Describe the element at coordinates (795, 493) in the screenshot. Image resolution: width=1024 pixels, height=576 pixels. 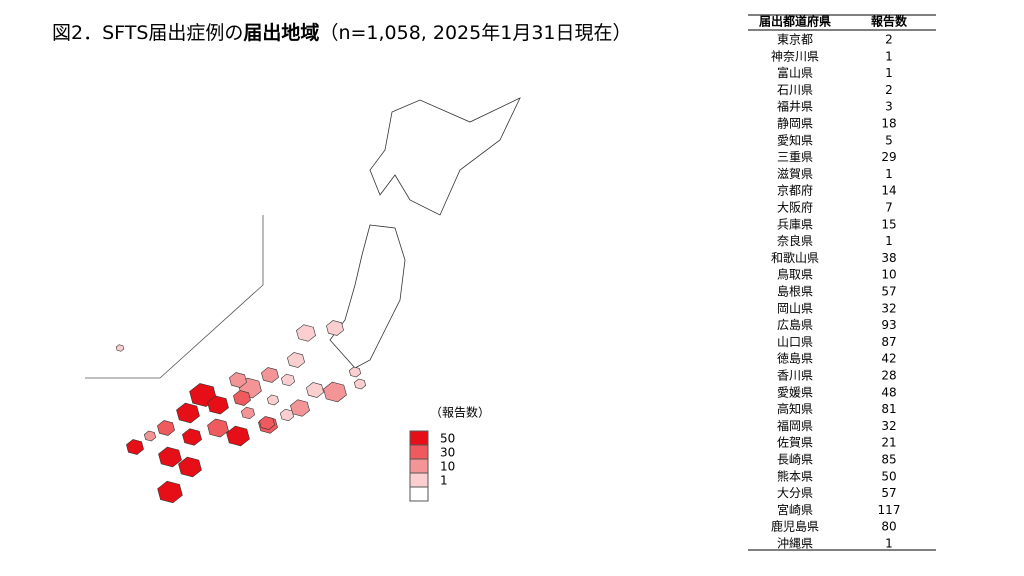
I see `prefecture-name: 大分県` at that location.